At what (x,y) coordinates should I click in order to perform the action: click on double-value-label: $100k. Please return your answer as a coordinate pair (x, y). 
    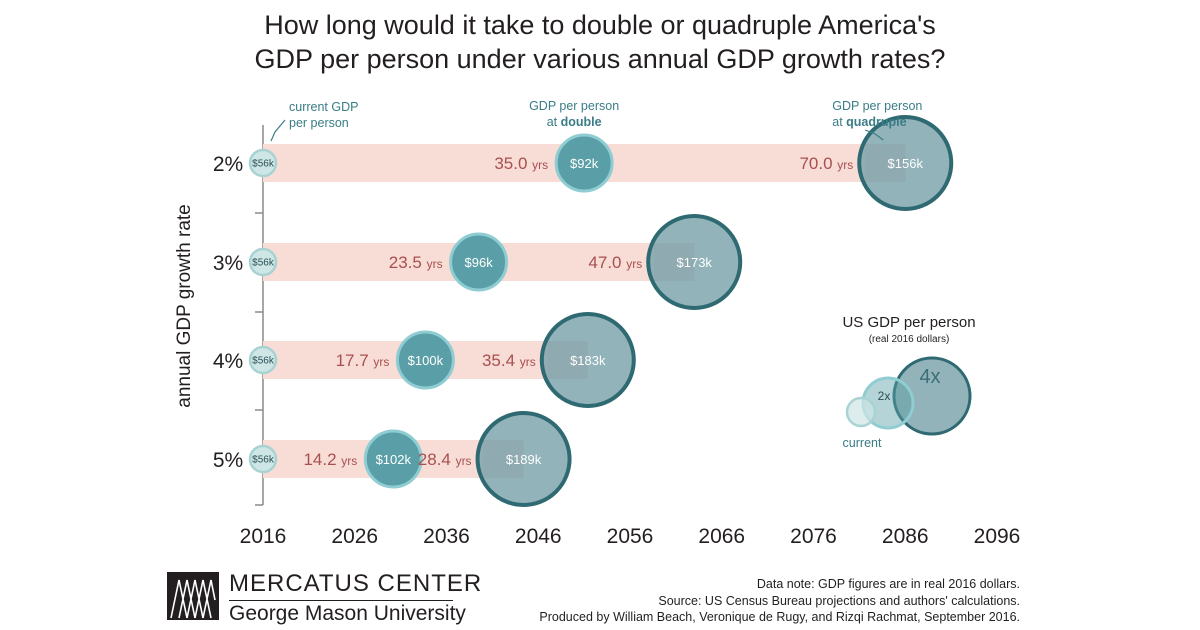
    Looking at the image, I should click on (426, 360).